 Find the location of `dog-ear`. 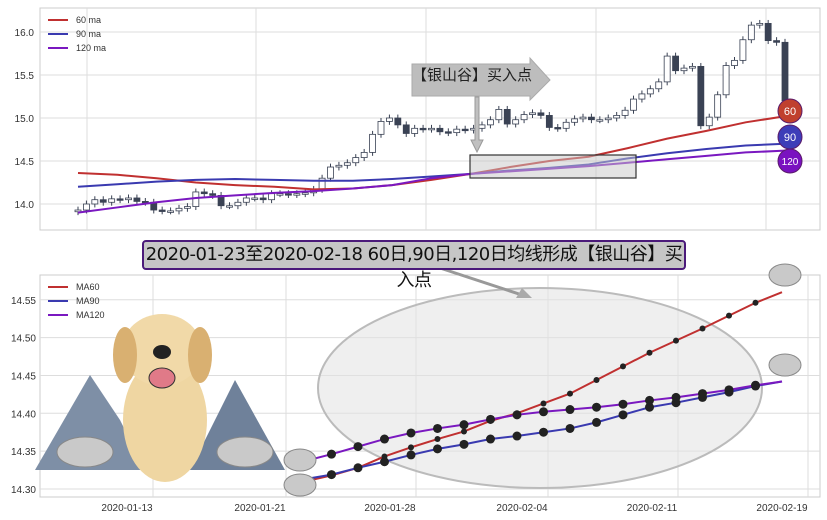

dog-ear is located at coordinates (125, 355).